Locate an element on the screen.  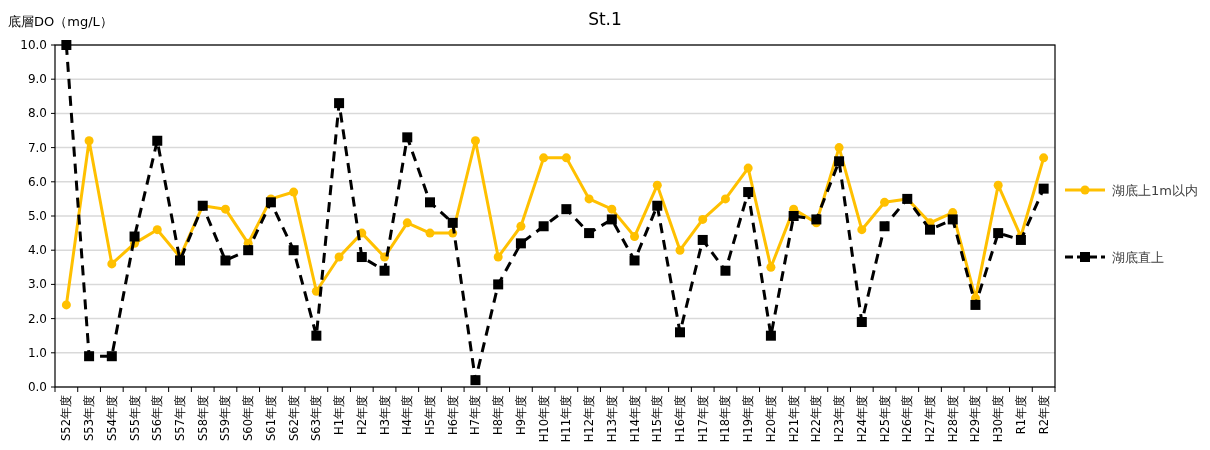
x-tick-label: H8年度 is located at coordinates (498, 415).